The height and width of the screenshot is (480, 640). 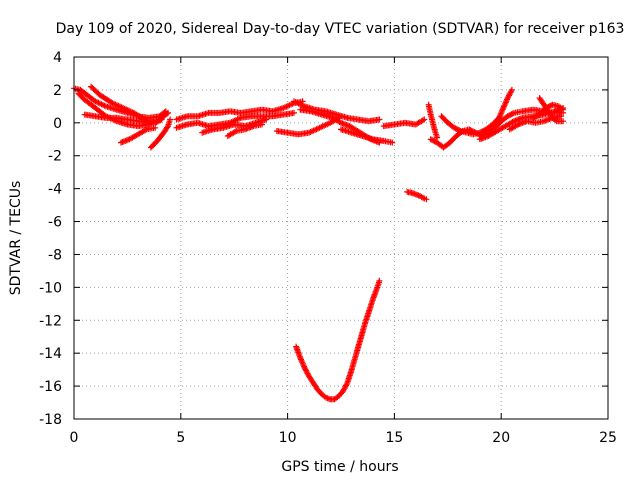 What do you see at coordinates (57, 58) in the screenshot?
I see `y-tick-label: 4` at bounding box center [57, 58].